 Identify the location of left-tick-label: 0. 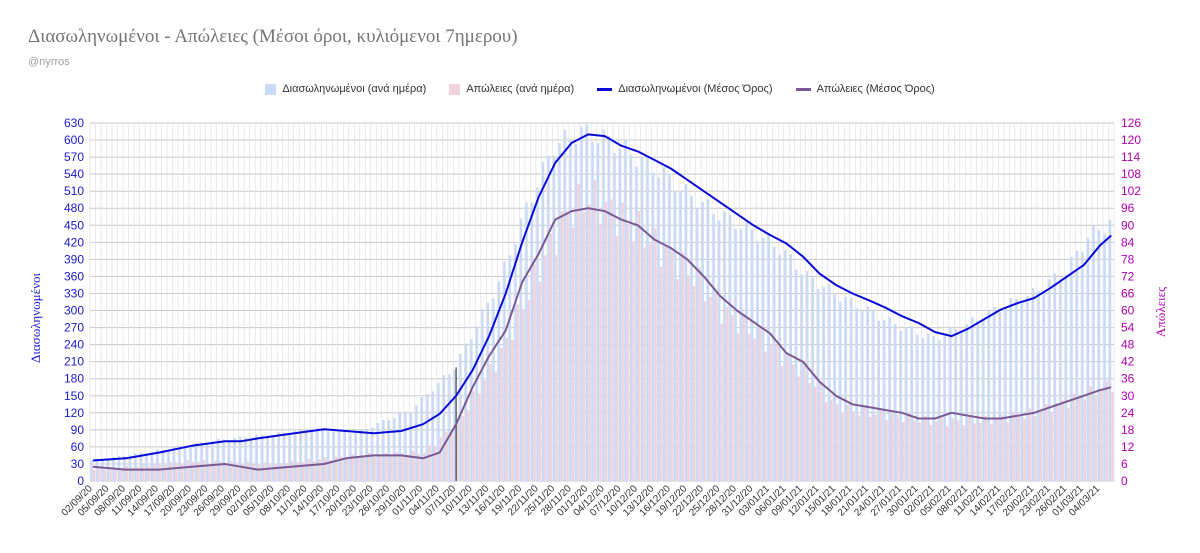
(80, 481).